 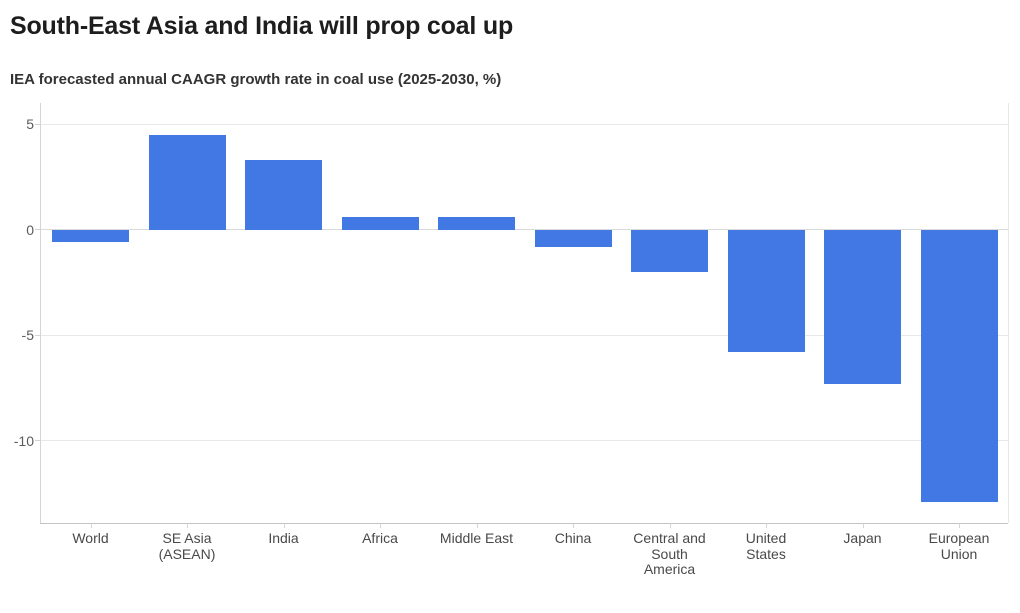 What do you see at coordinates (959, 553) in the screenshot?
I see `category-label-line: Union` at bounding box center [959, 553].